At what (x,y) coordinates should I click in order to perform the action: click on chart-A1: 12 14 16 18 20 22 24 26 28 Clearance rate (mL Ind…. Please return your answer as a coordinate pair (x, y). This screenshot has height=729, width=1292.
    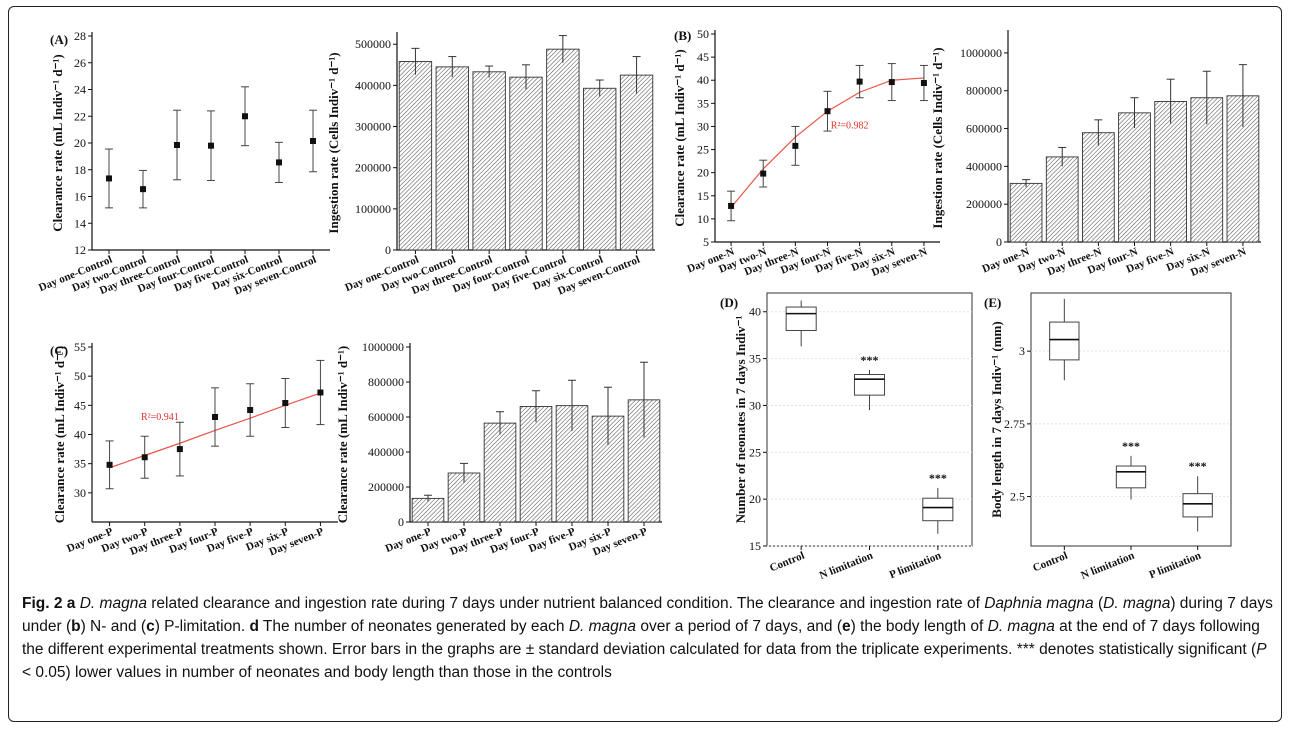
    Looking at the image, I should click on (183, 163).